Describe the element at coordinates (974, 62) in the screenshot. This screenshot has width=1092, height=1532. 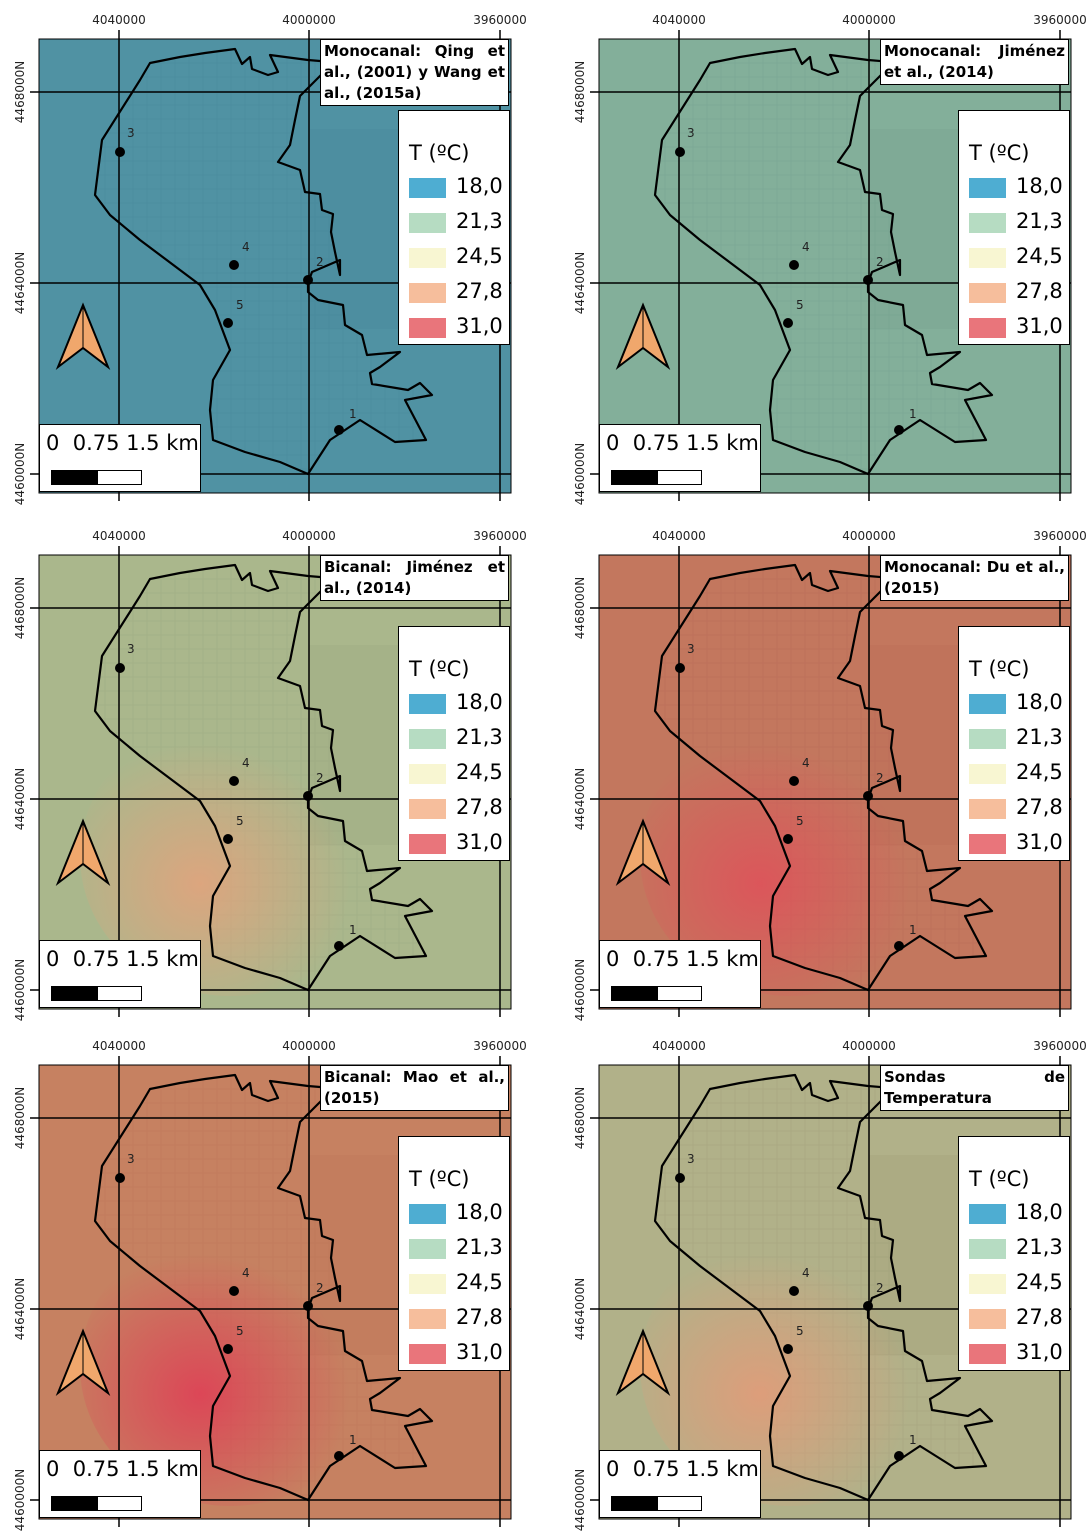
I see `panel-title: Monocanal: Jiménez et al., (2014)` at that location.